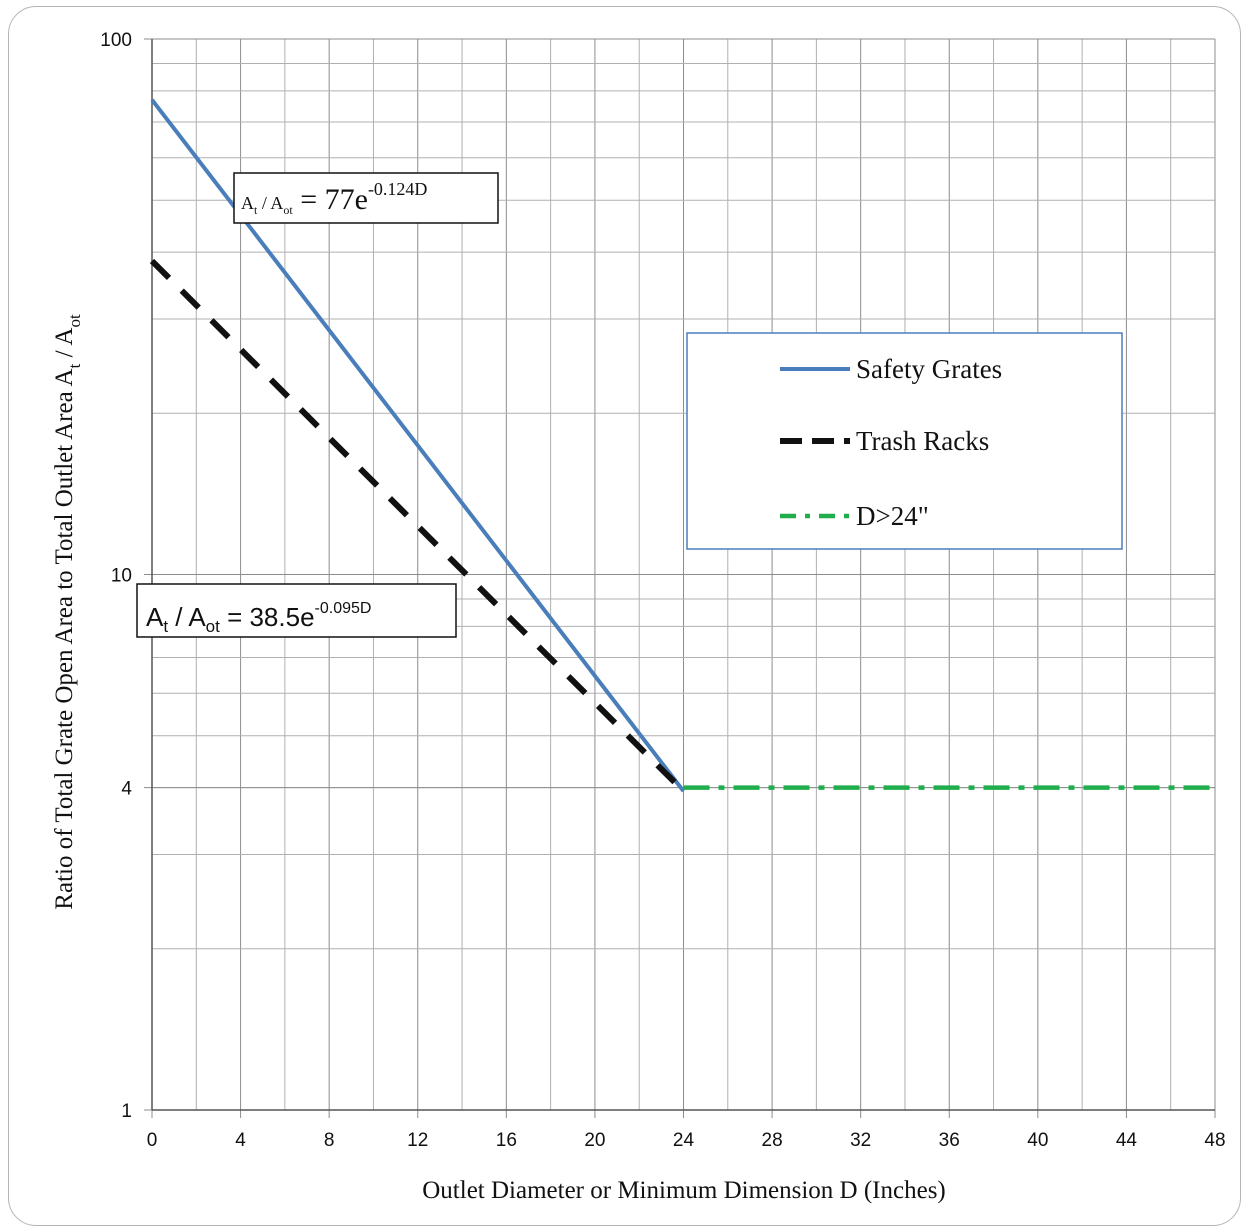  Describe the element at coordinates (152, 1140) in the screenshot. I see `x-tick-label: 0` at that location.